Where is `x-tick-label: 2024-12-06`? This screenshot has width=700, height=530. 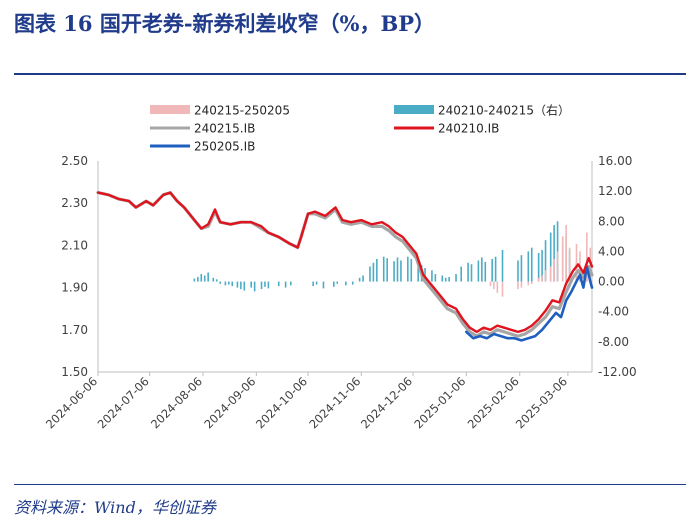
x-tick-label: 2024-12-06 is located at coordinates (386, 402).